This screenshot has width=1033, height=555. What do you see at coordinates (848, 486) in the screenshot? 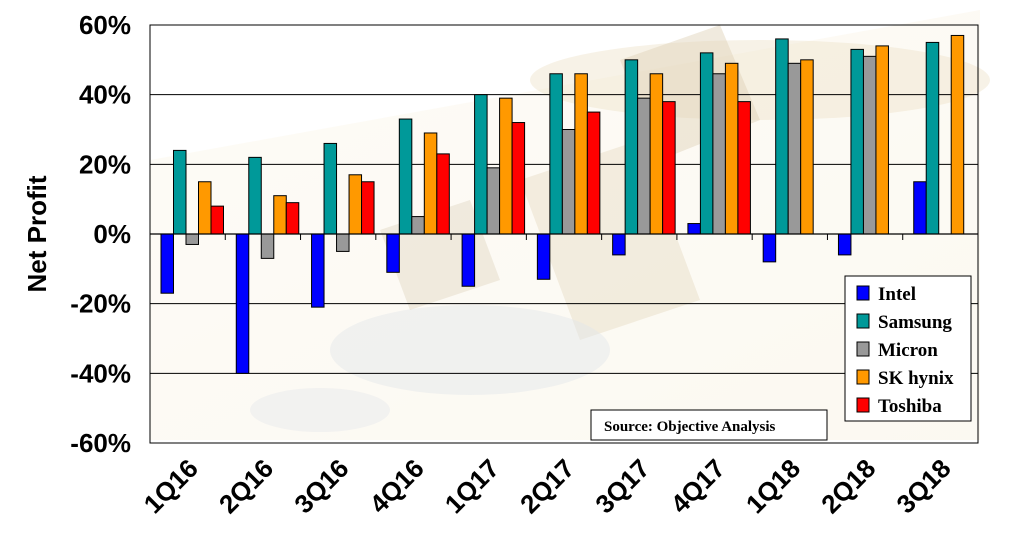
I see `x-category-label: 2Q18` at bounding box center [848, 486].